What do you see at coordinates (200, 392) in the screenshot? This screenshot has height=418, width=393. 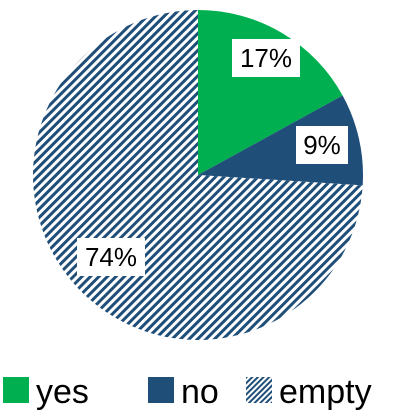 I see `legend-label-no: no` at bounding box center [200, 392].